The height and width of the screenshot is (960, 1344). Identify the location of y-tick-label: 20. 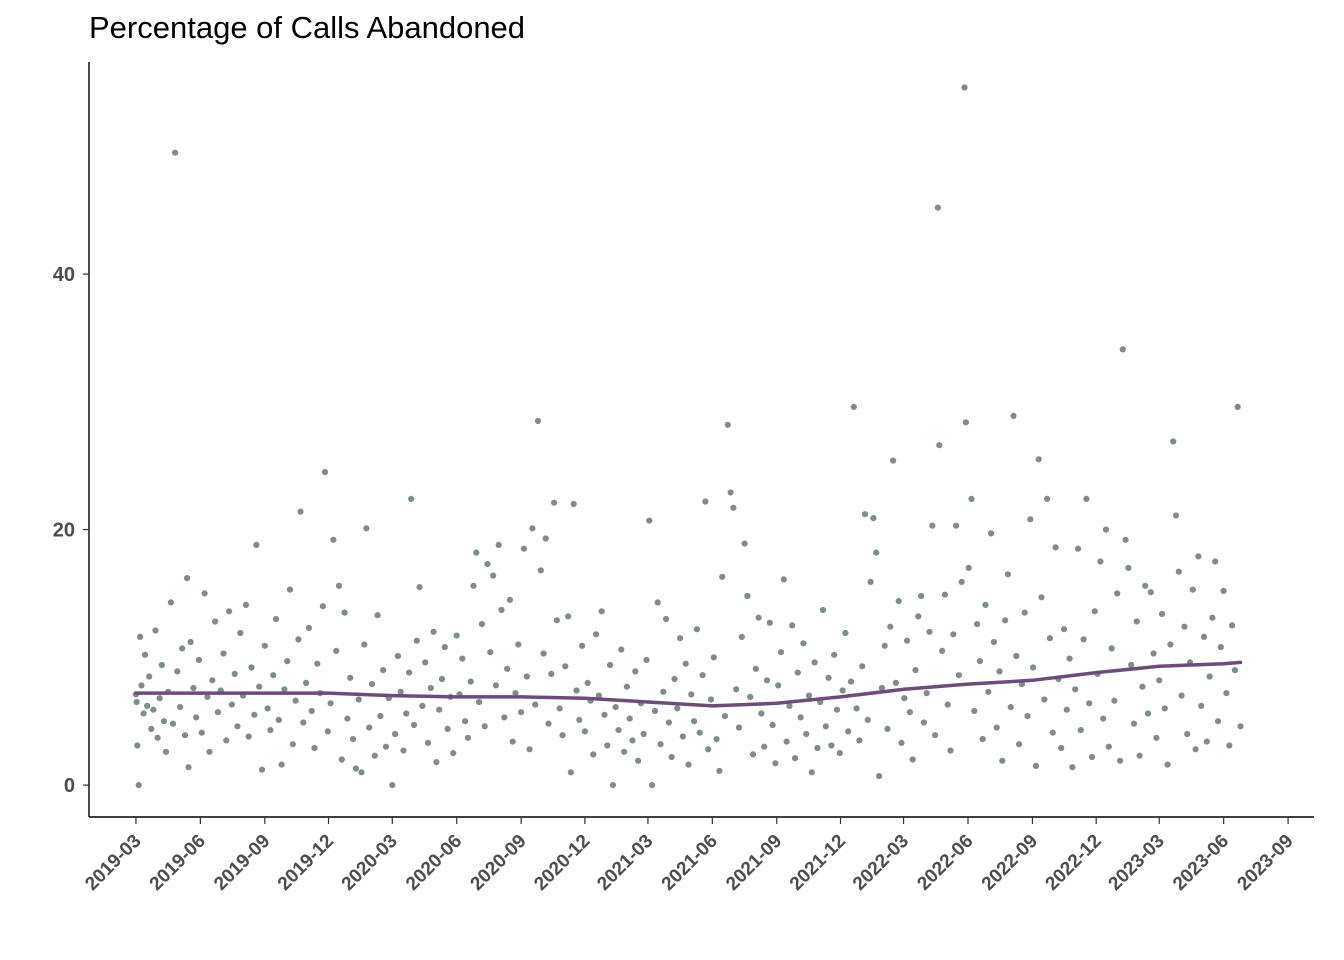
(64, 531).